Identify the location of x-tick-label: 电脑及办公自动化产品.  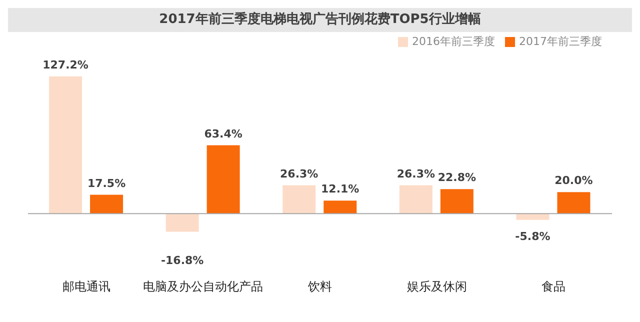
(203, 287).